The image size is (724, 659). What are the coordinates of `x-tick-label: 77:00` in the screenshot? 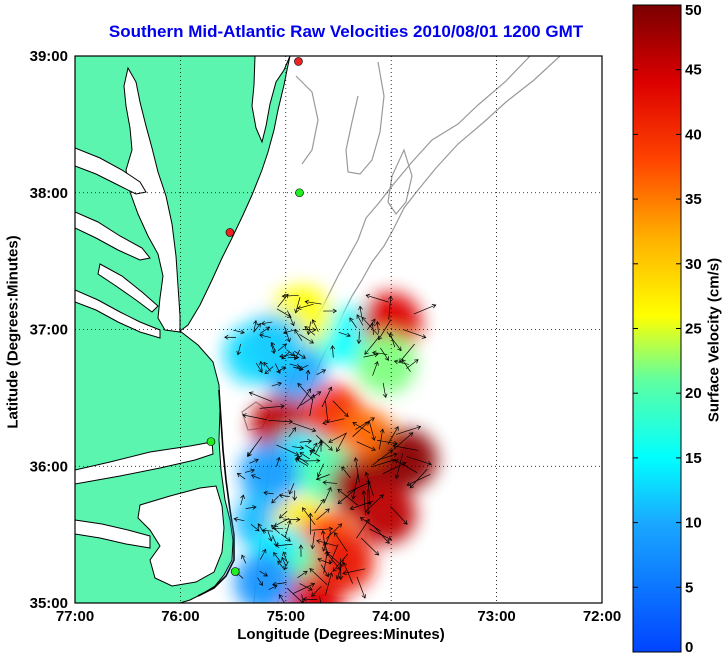 It's located at (75, 616).